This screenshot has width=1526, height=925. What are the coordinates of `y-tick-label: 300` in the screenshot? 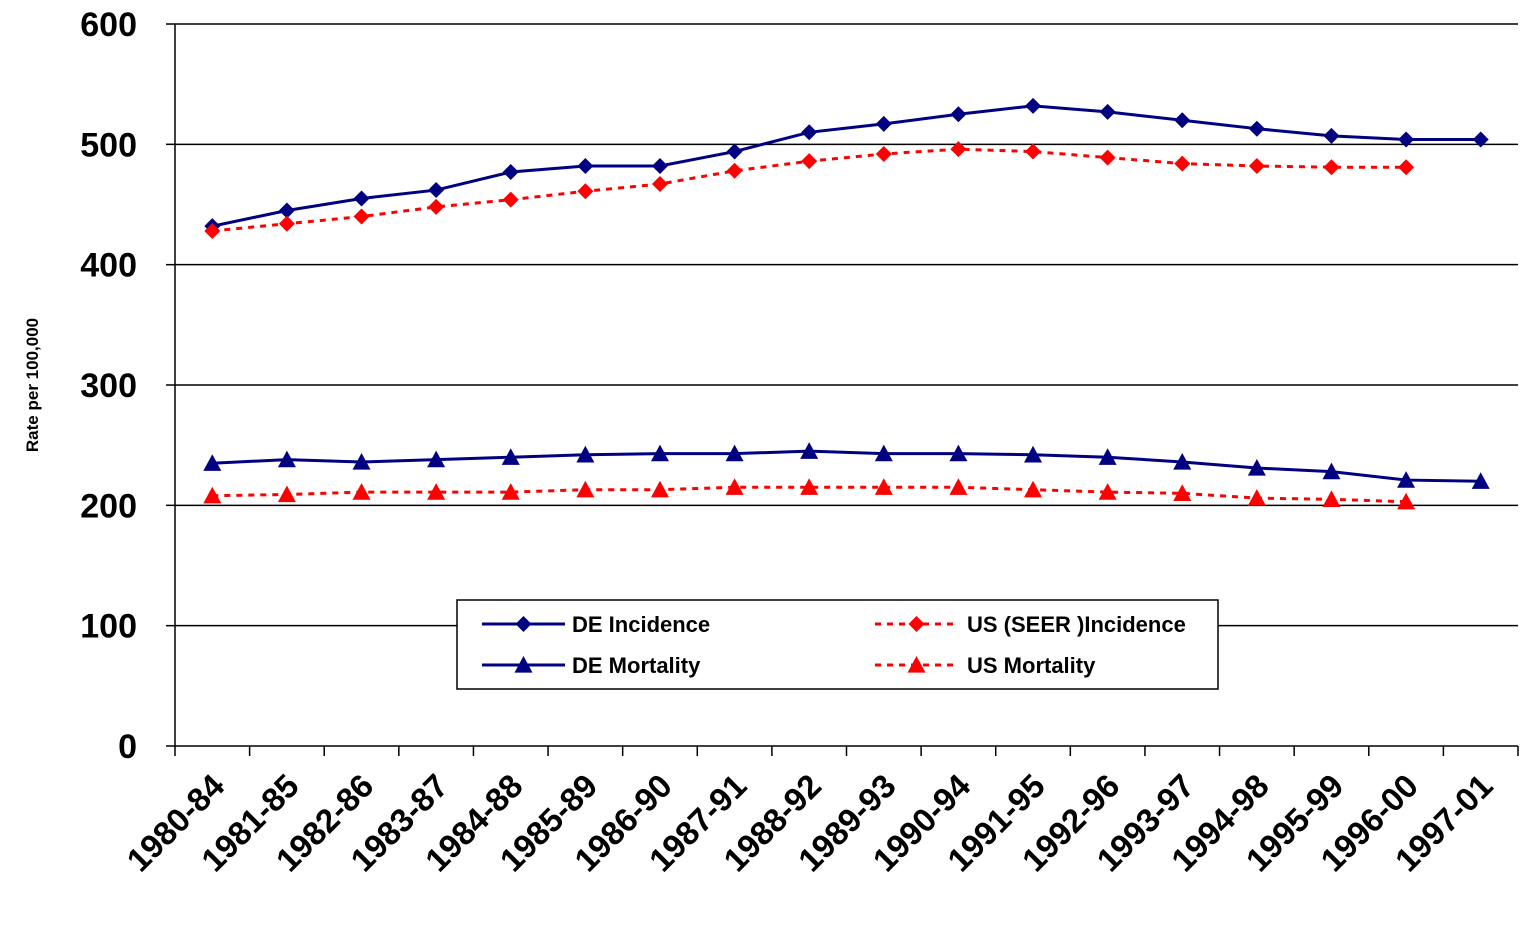 It's located at (108, 386).